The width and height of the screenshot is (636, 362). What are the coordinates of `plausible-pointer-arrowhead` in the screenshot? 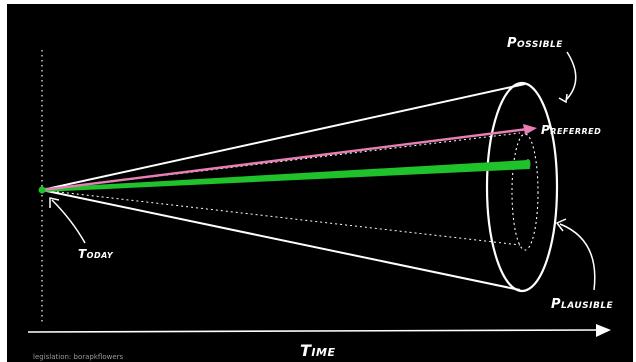 It's located at (561, 225).